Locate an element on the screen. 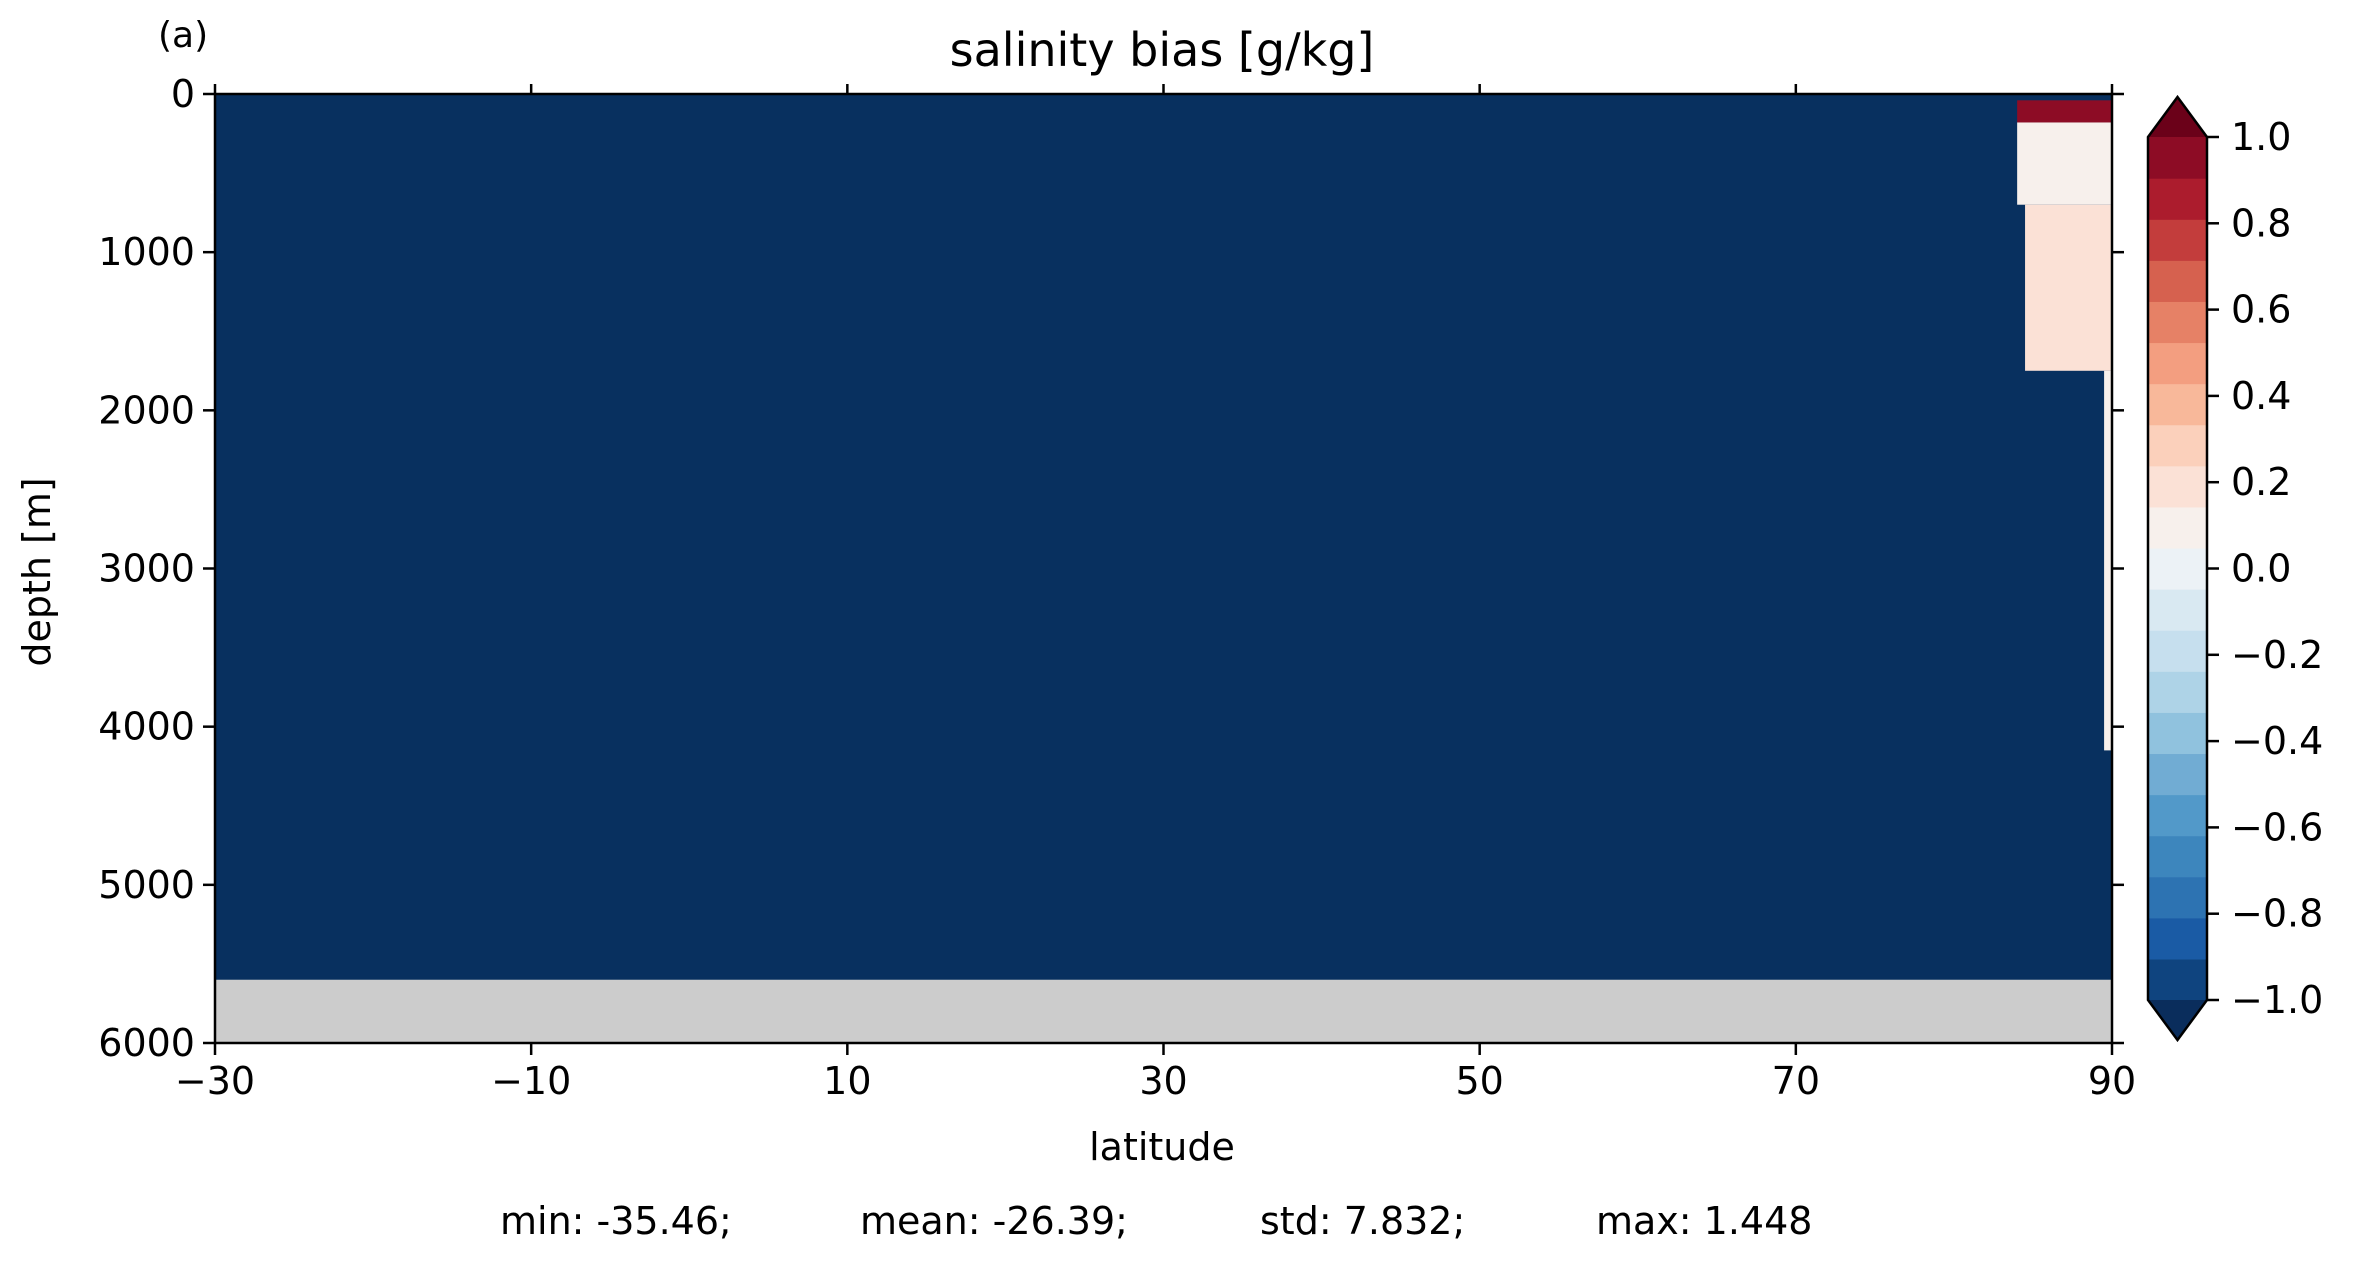  colorbar-tick-label: 1.0 is located at coordinates (2261, 137).